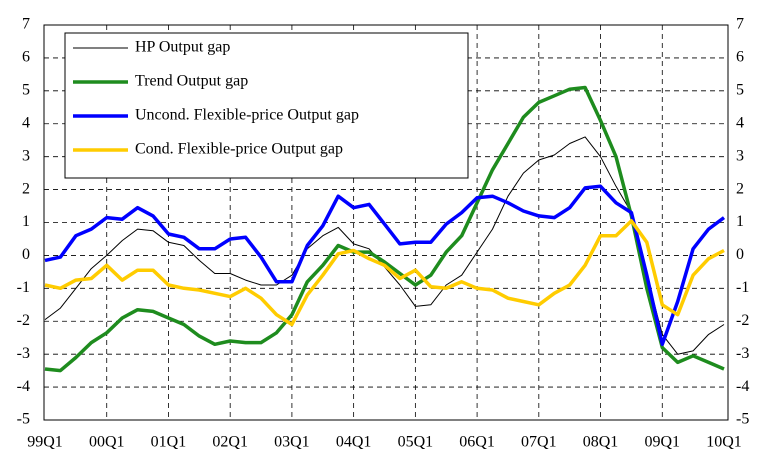 The image size is (768, 461). I want to click on x-tick-label: 06Q1, so click(477, 442).